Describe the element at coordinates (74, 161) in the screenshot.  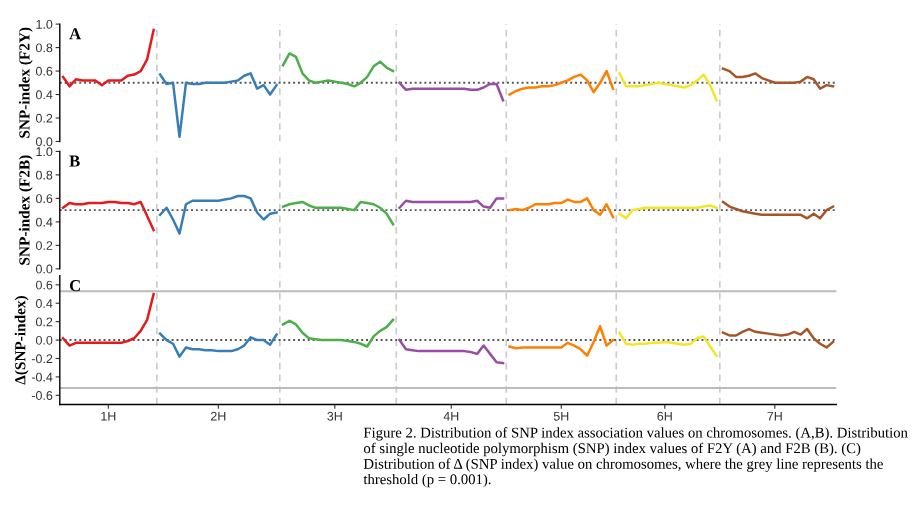
I see `annotation: B` at that location.